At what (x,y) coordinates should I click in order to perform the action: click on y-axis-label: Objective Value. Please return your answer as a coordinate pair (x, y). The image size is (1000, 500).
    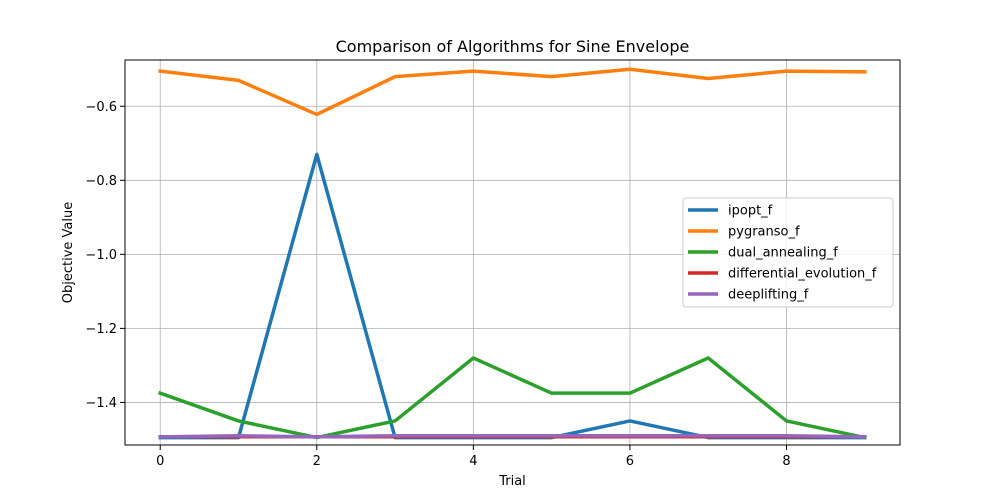
    Looking at the image, I should click on (68, 252).